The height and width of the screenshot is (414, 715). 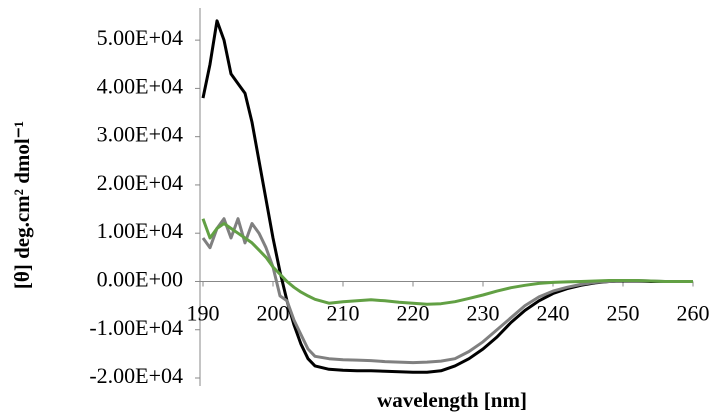 I want to click on y-tick-label: 0.00E+00, so click(x=140, y=279).